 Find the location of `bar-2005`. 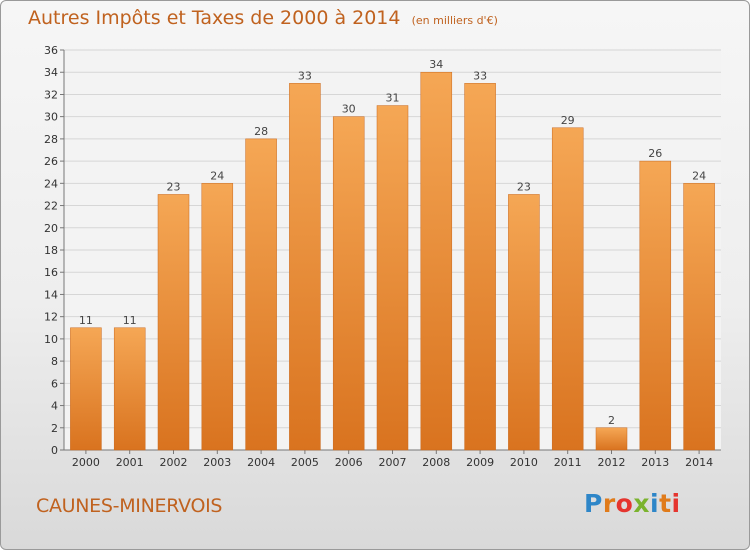

bar-2005 is located at coordinates (305, 267).